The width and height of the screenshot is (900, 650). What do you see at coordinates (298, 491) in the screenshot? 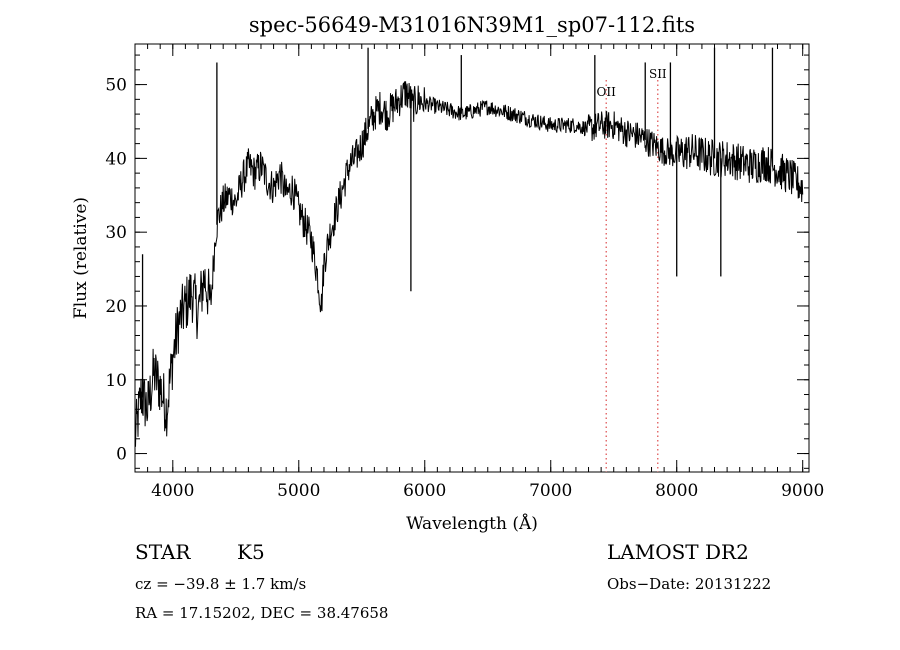
I see `x-tick-label: 5000` at bounding box center [298, 491].